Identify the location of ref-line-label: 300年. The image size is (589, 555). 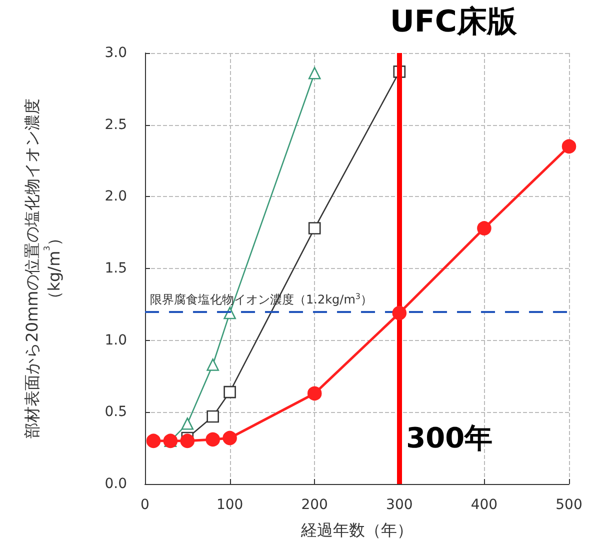
(449, 438).